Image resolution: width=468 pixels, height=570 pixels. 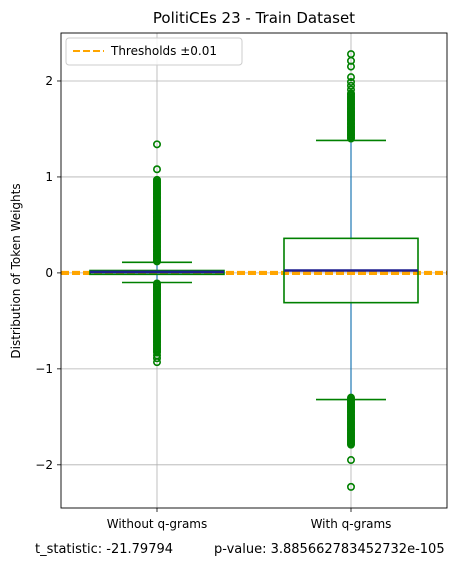 I want to click on p-value-text: p-value: 3.885662783452732e-105, so click(x=329, y=549).